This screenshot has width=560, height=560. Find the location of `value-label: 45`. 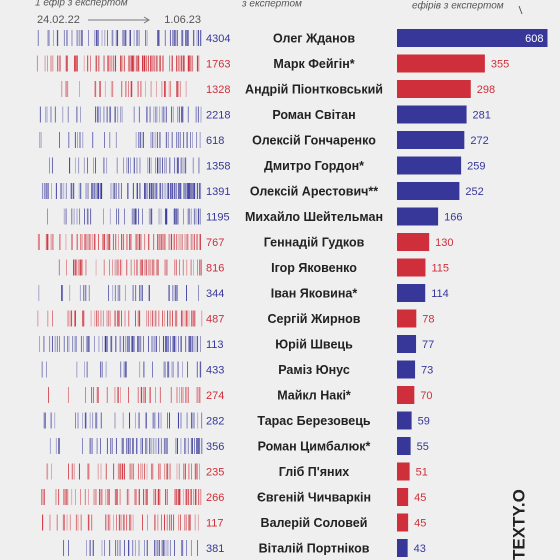

value-label: 45 is located at coordinates (420, 498).